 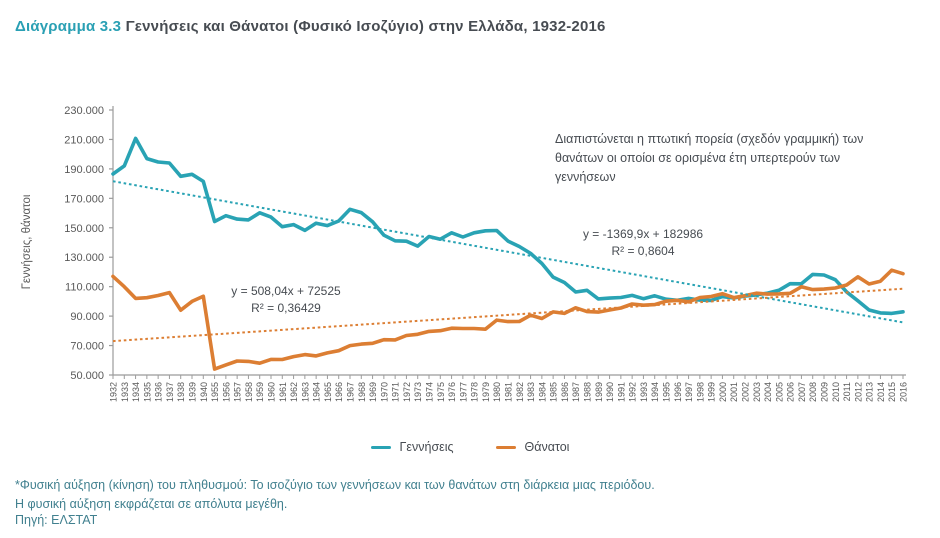 I want to click on x-tick-label: 1987, so click(x=576, y=392).